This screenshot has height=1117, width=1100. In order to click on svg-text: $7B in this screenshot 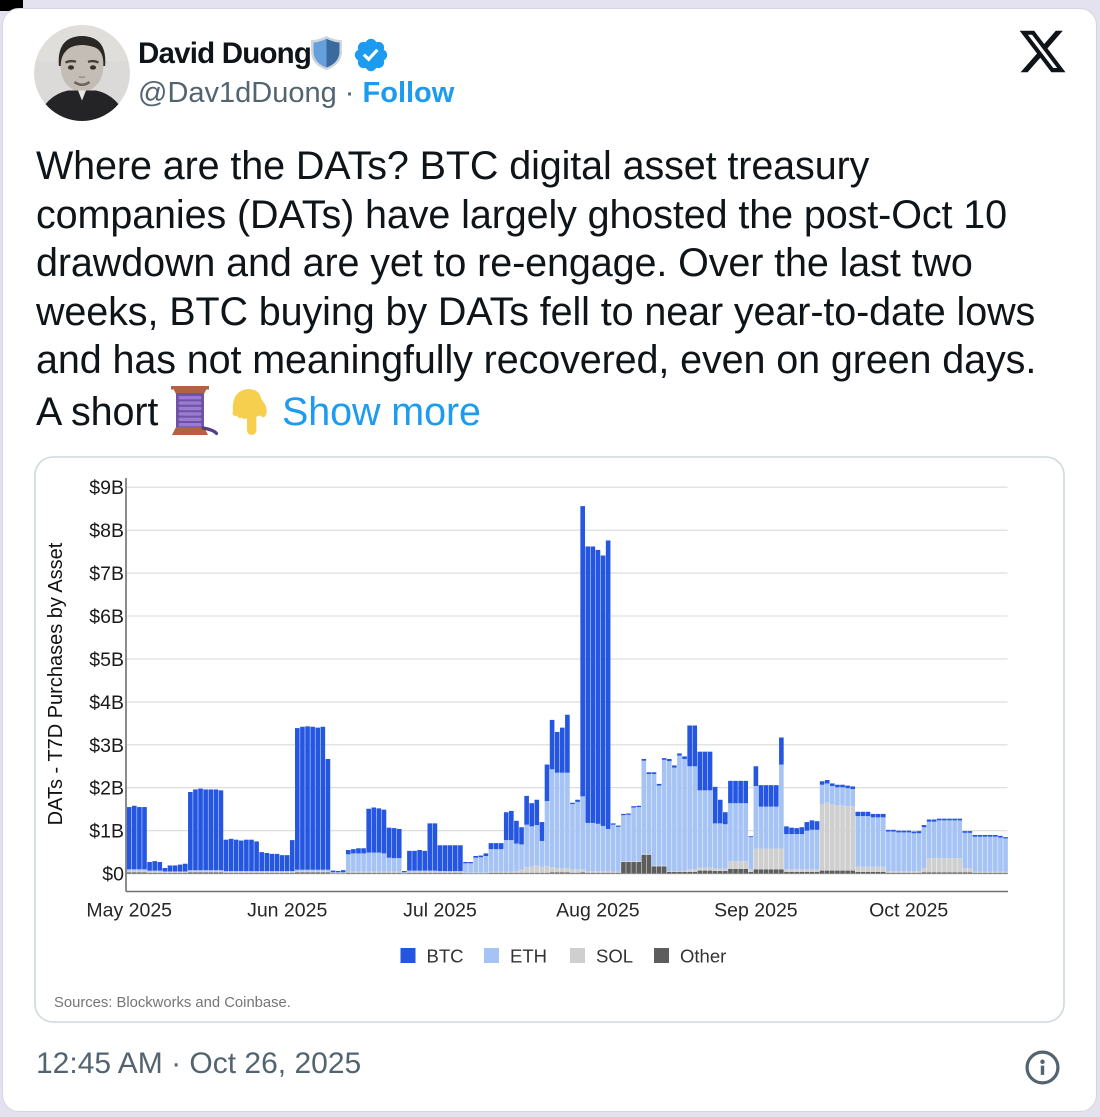, I will do `click(106, 574)`.